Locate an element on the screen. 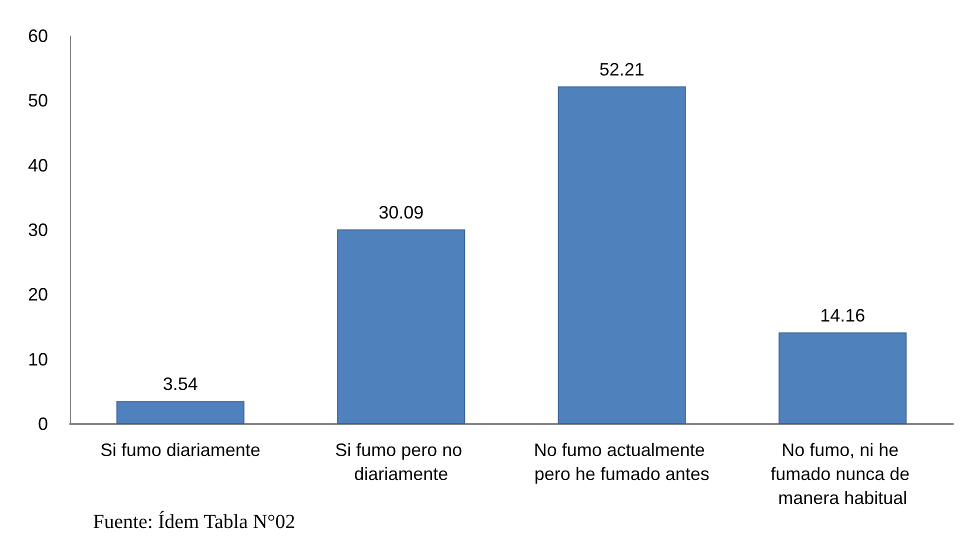 The width and height of the screenshot is (979, 542). y-tick-label: 60 is located at coordinates (38, 36).